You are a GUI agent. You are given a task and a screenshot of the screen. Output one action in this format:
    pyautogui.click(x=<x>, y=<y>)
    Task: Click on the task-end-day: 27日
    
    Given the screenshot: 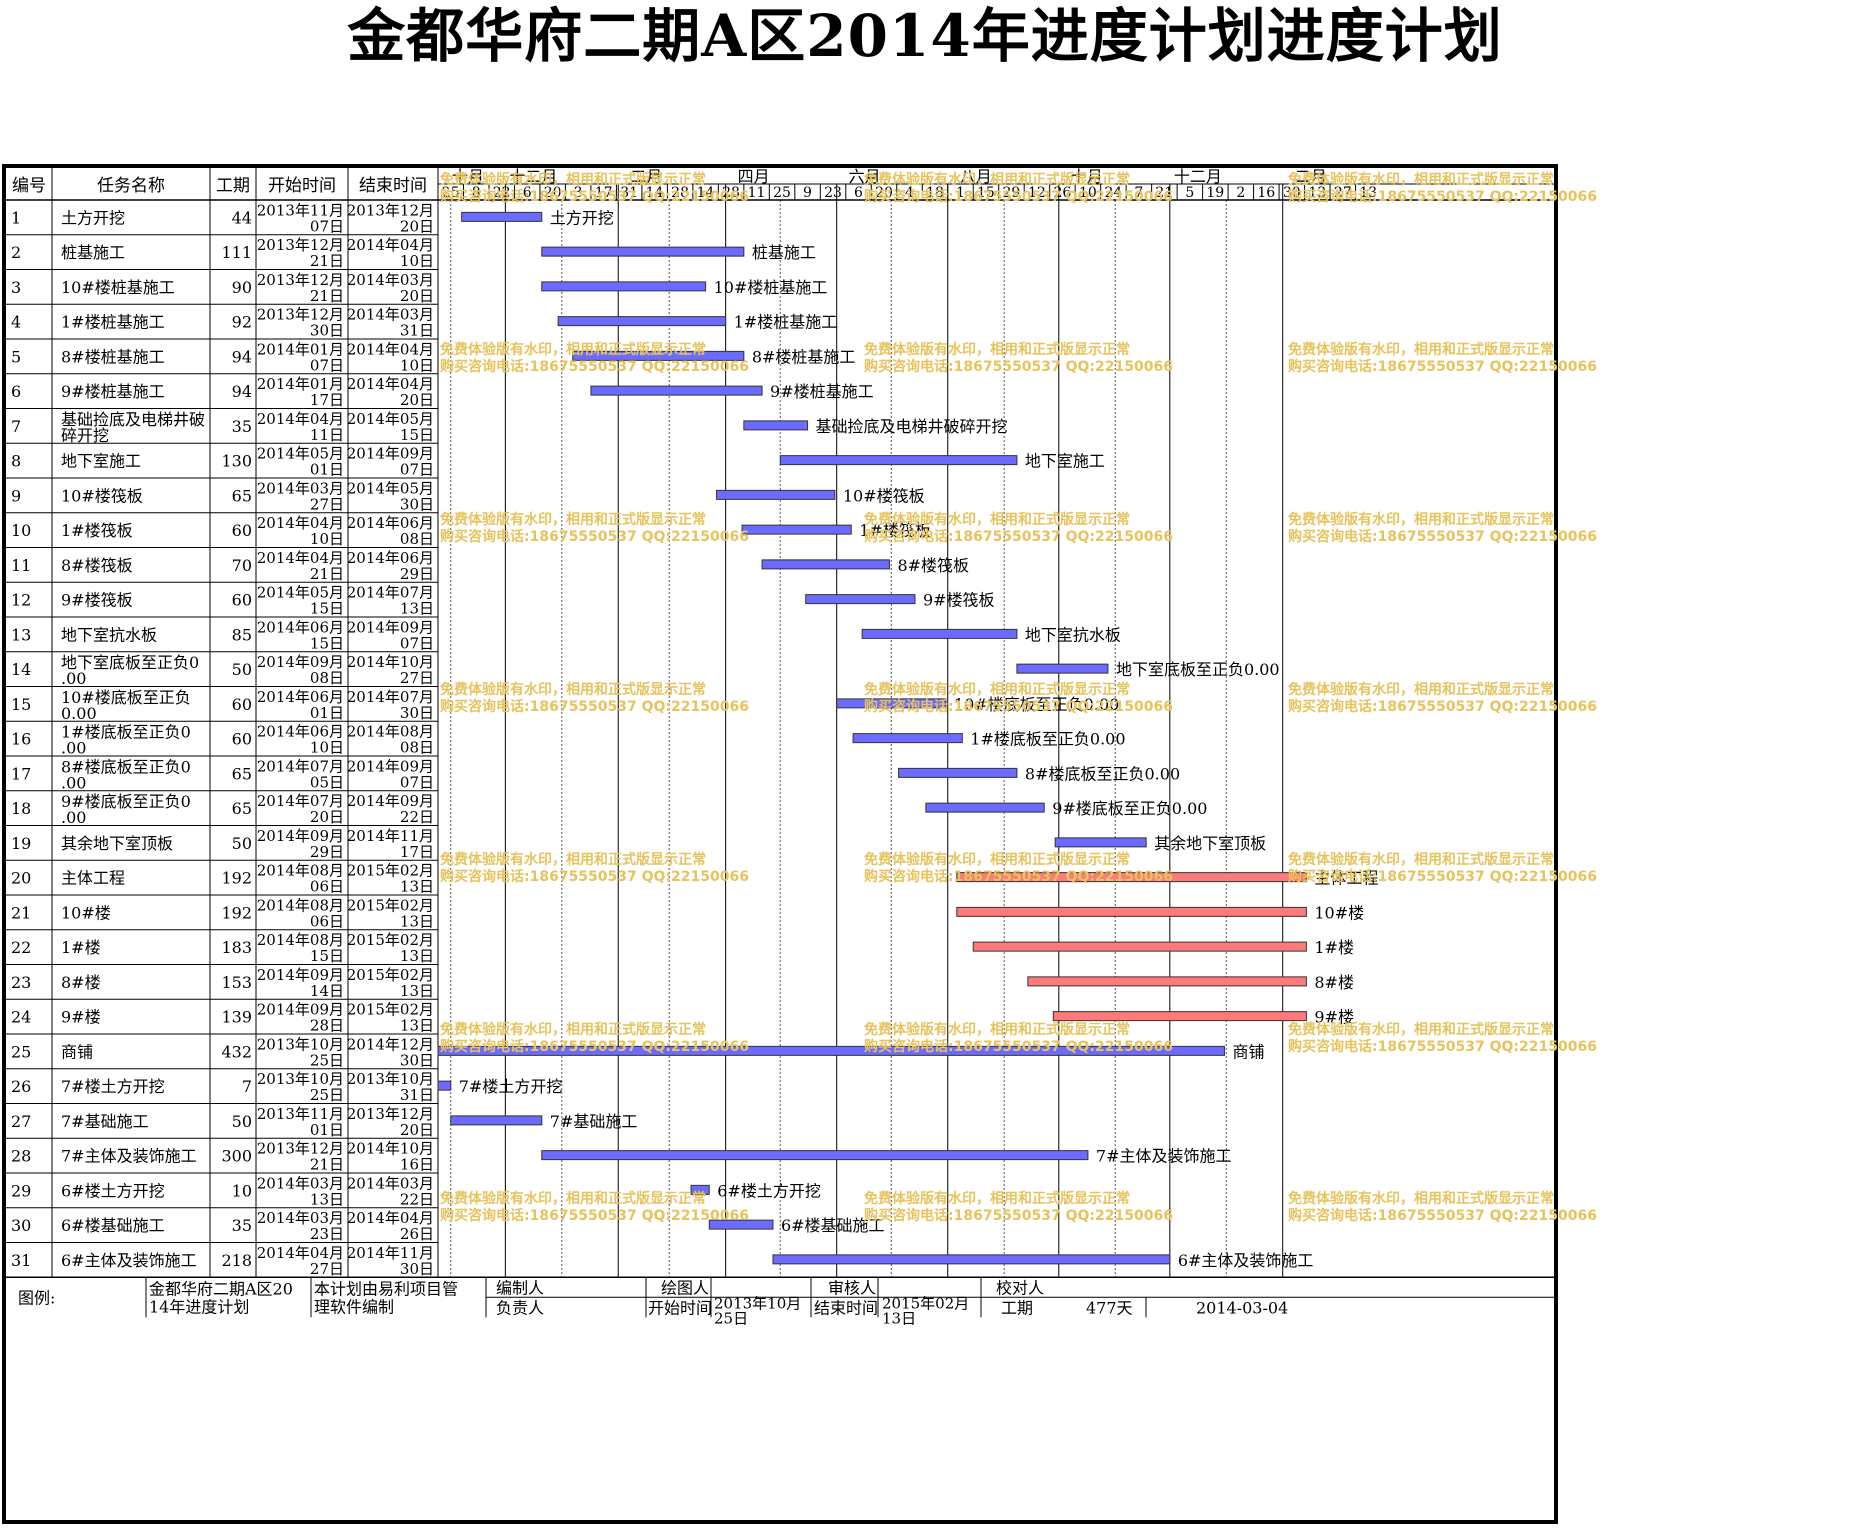 What is the action you would take?
    pyautogui.click(x=417, y=678)
    